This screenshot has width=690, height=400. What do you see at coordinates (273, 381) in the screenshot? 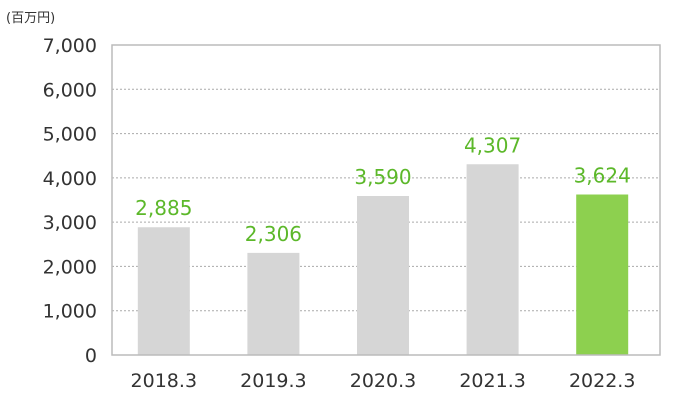
I see `x-tick-label: 2019.3` at bounding box center [273, 381].